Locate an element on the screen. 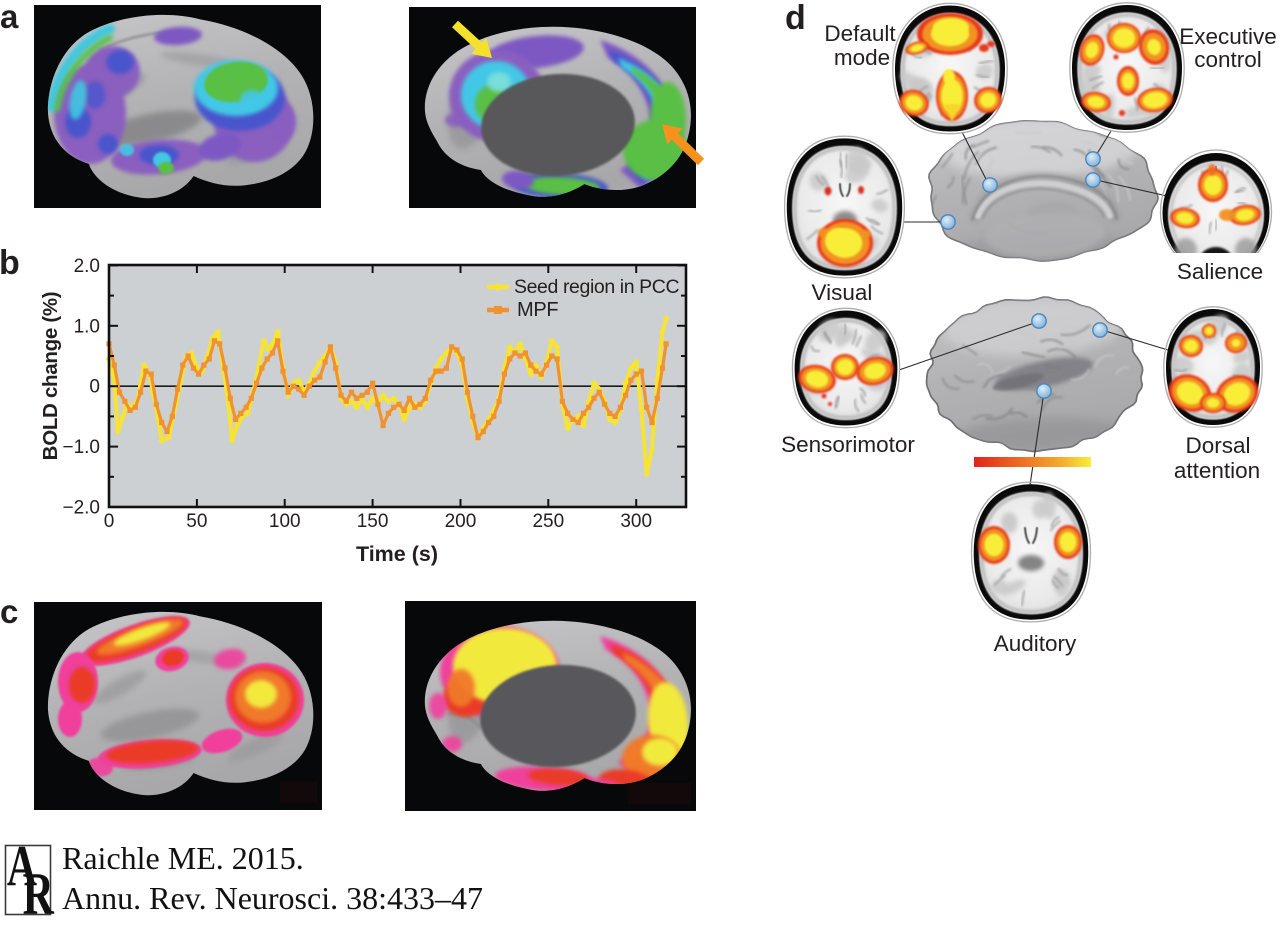  svg-text: Annu. Rev. Neurosci. 38:433–47 is located at coordinates (272, 898).